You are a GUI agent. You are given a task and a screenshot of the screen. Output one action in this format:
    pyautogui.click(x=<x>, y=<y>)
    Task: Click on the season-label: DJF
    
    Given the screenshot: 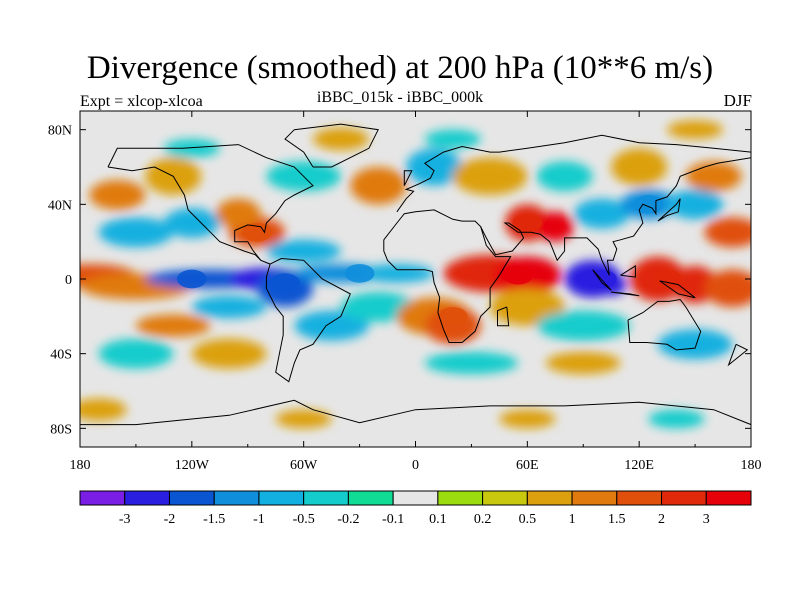 What is the action you would take?
    pyautogui.click(x=737, y=100)
    